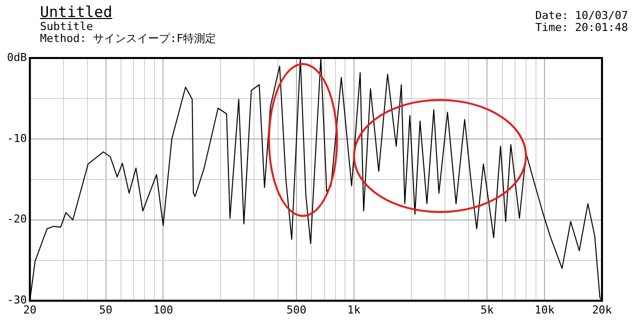 Image resolution: width=640 pixels, height=320 pixels. Describe the element at coordinates (16, 219) in the screenshot. I see `y-tick-label: -20` at that location.